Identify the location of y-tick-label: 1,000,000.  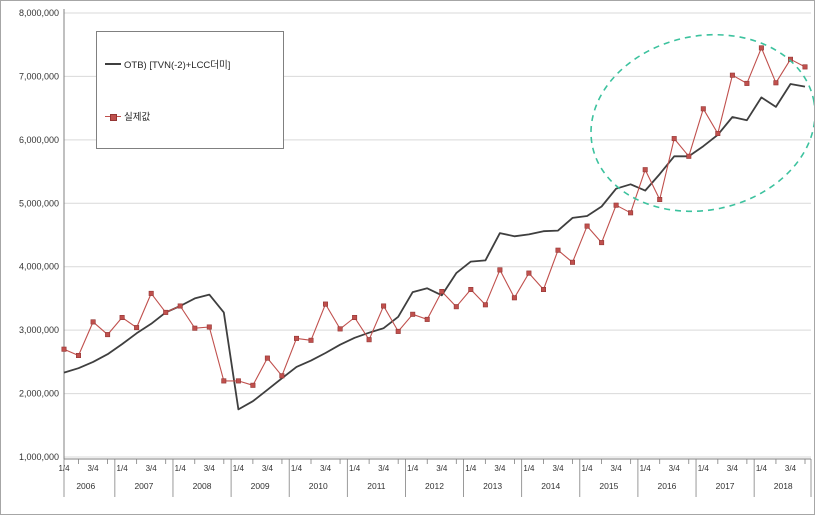
(39, 457).